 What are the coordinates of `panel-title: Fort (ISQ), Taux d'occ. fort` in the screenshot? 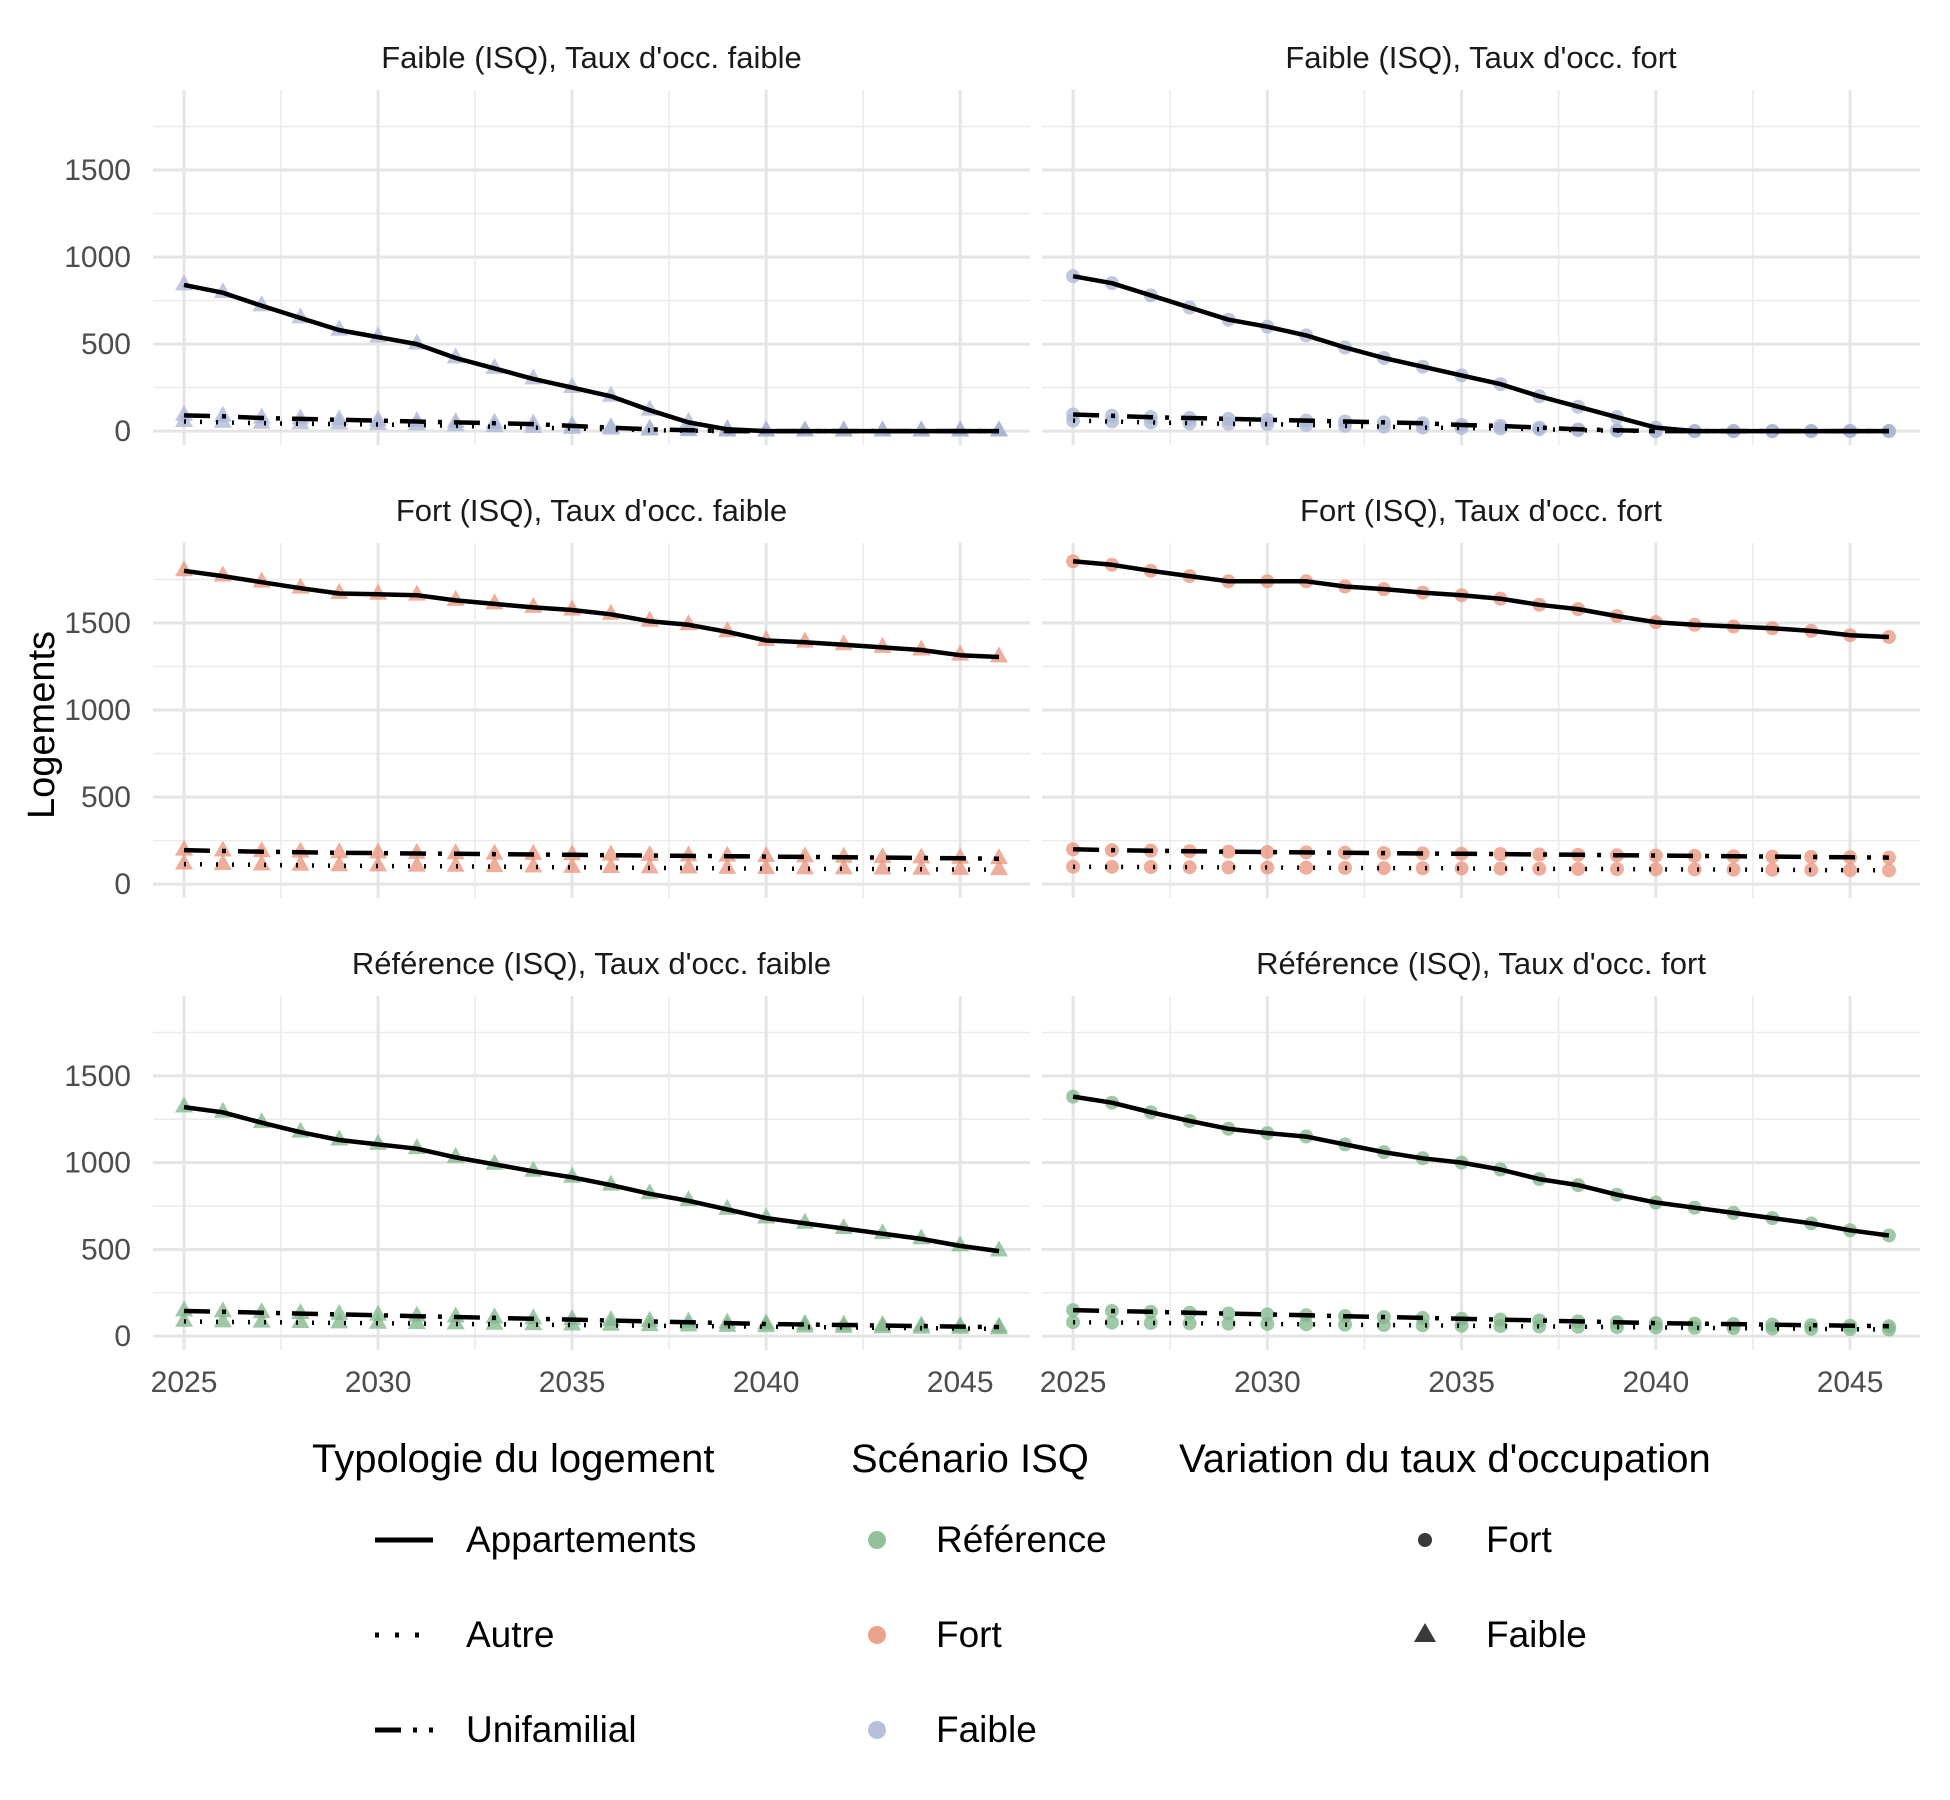 It's located at (1481, 510).